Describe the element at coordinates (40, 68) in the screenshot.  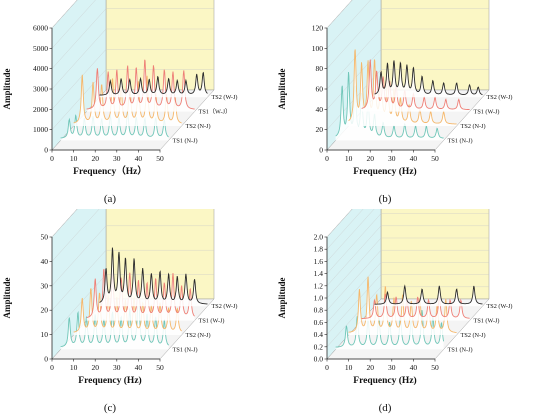
I see `y-tick-label: 4000` at that location.